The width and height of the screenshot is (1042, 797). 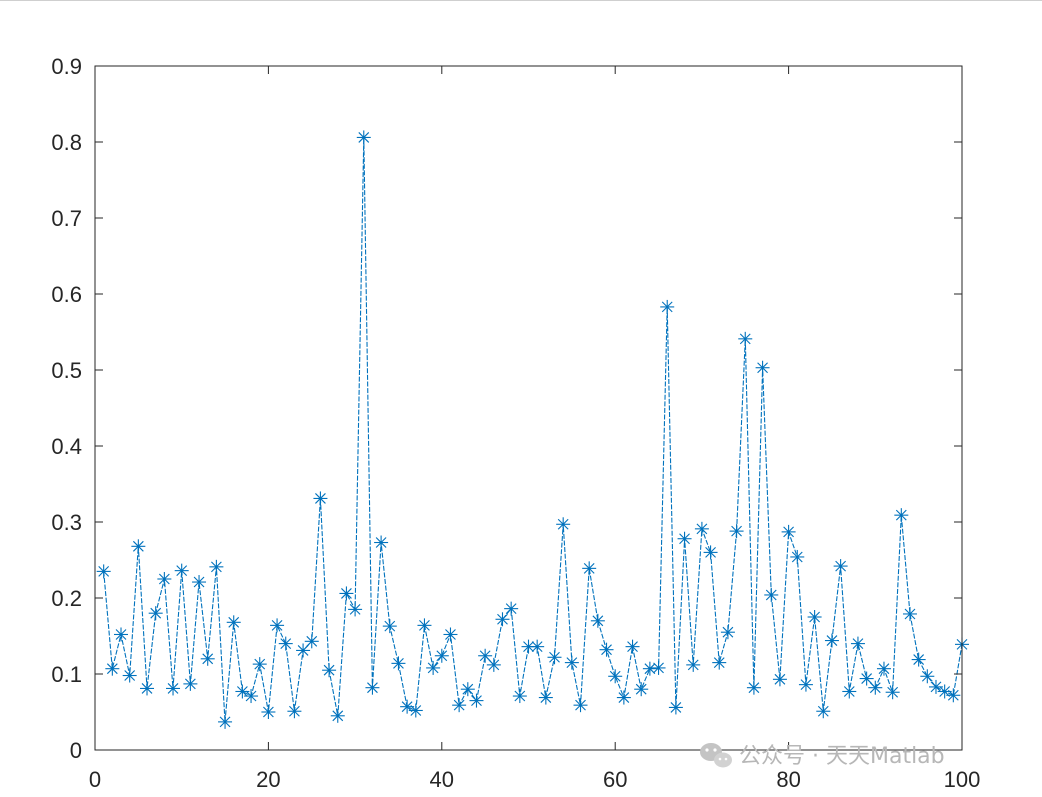 I want to click on x-tick-label: 0, so click(x=95, y=779).